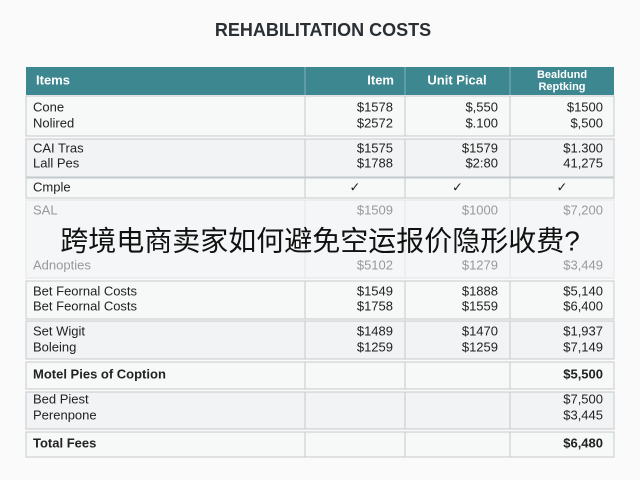  Describe the element at coordinates (61, 398) in the screenshot. I see `table-cell: Bed Piest` at that location.